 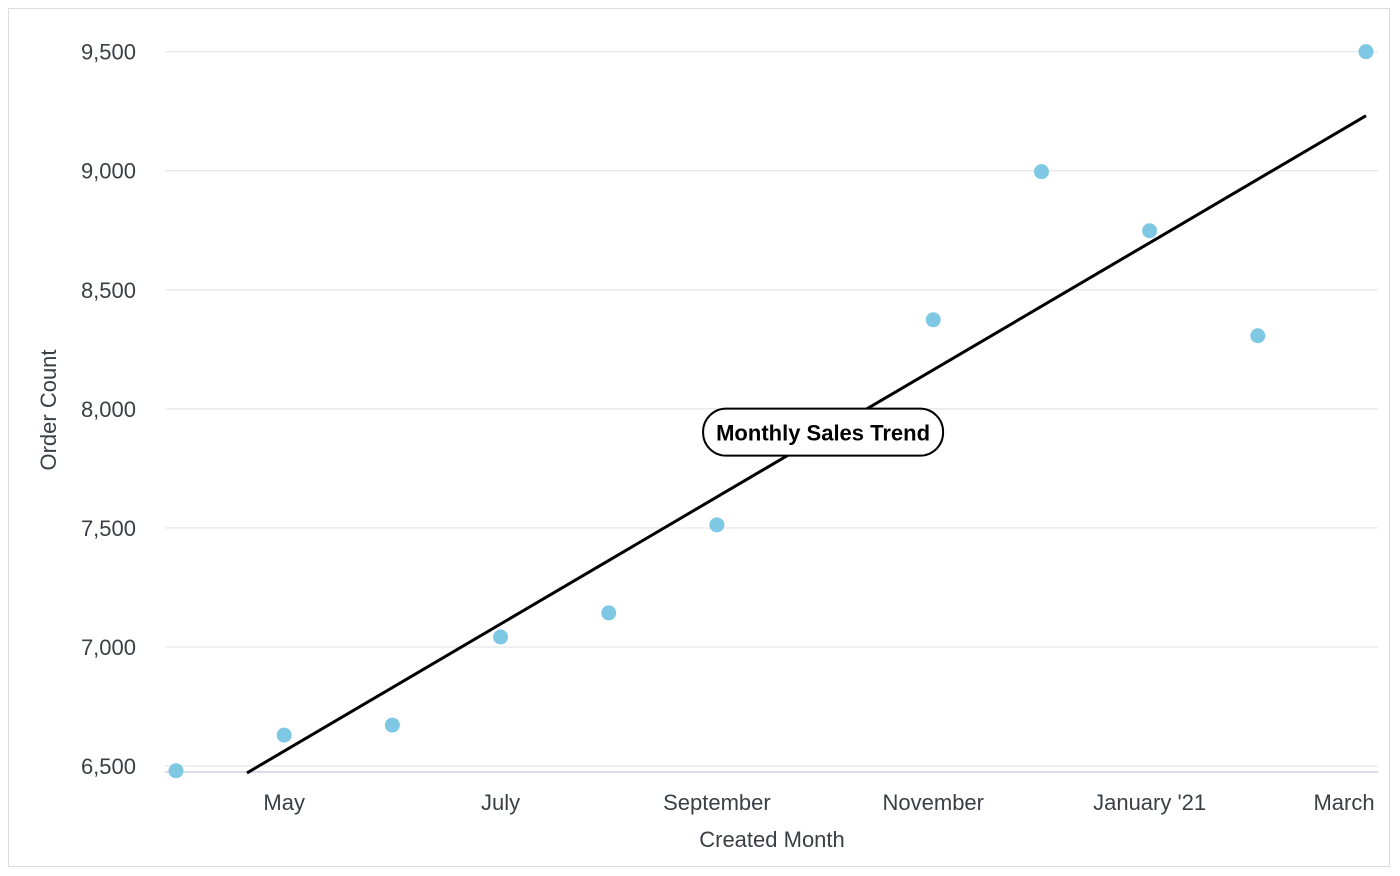 I want to click on x-tick-label: January '21, so click(x=1149, y=802).